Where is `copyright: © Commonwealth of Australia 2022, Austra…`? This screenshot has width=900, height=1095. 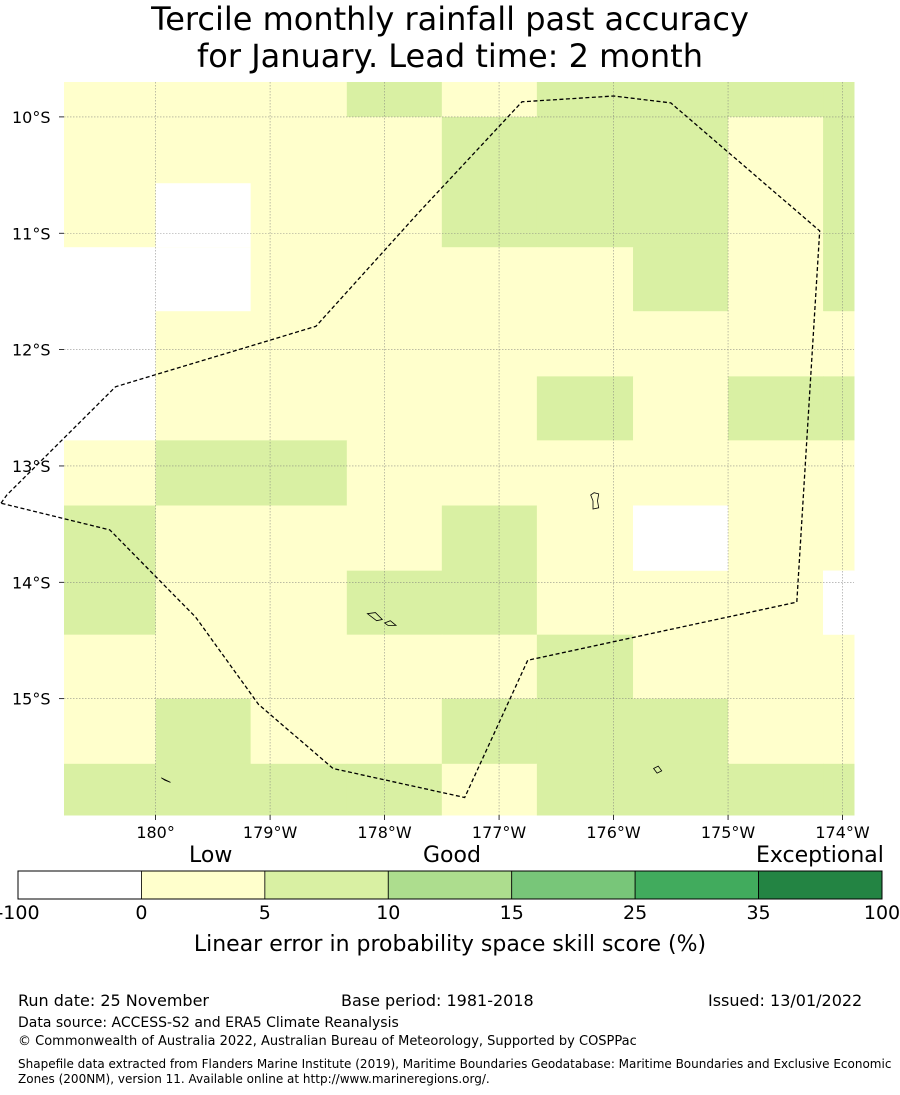
copyright: © Commonwealth of Australia 2022, Austra… is located at coordinates (327, 1041).